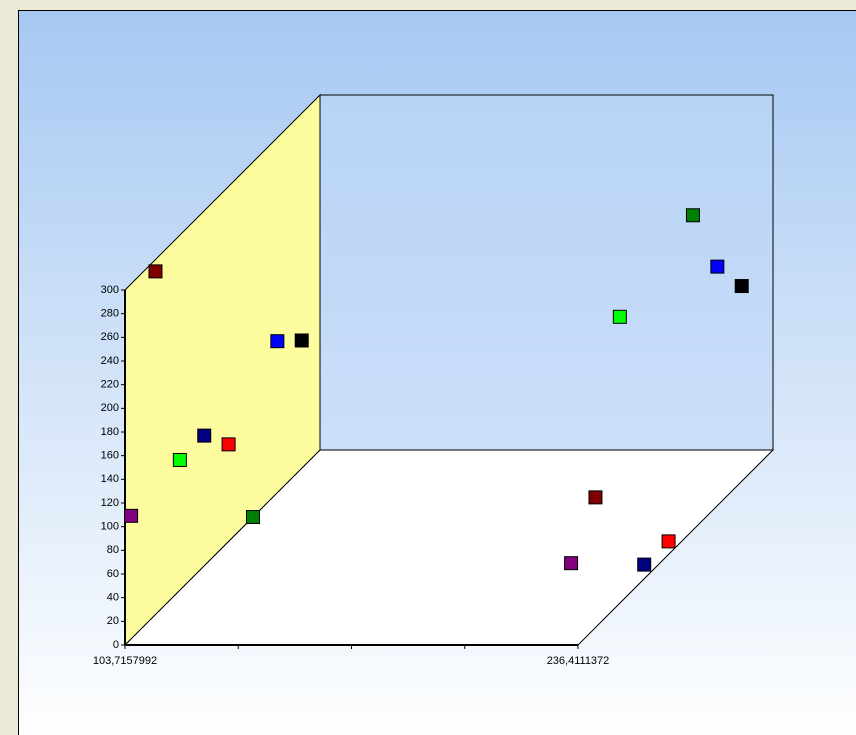 Image resolution: width=856 pixels, height=735 pixels. Describe the element at coordinates (578, 661) in the screenshot. I see `x-tick-label: 236,4111372` at that location.